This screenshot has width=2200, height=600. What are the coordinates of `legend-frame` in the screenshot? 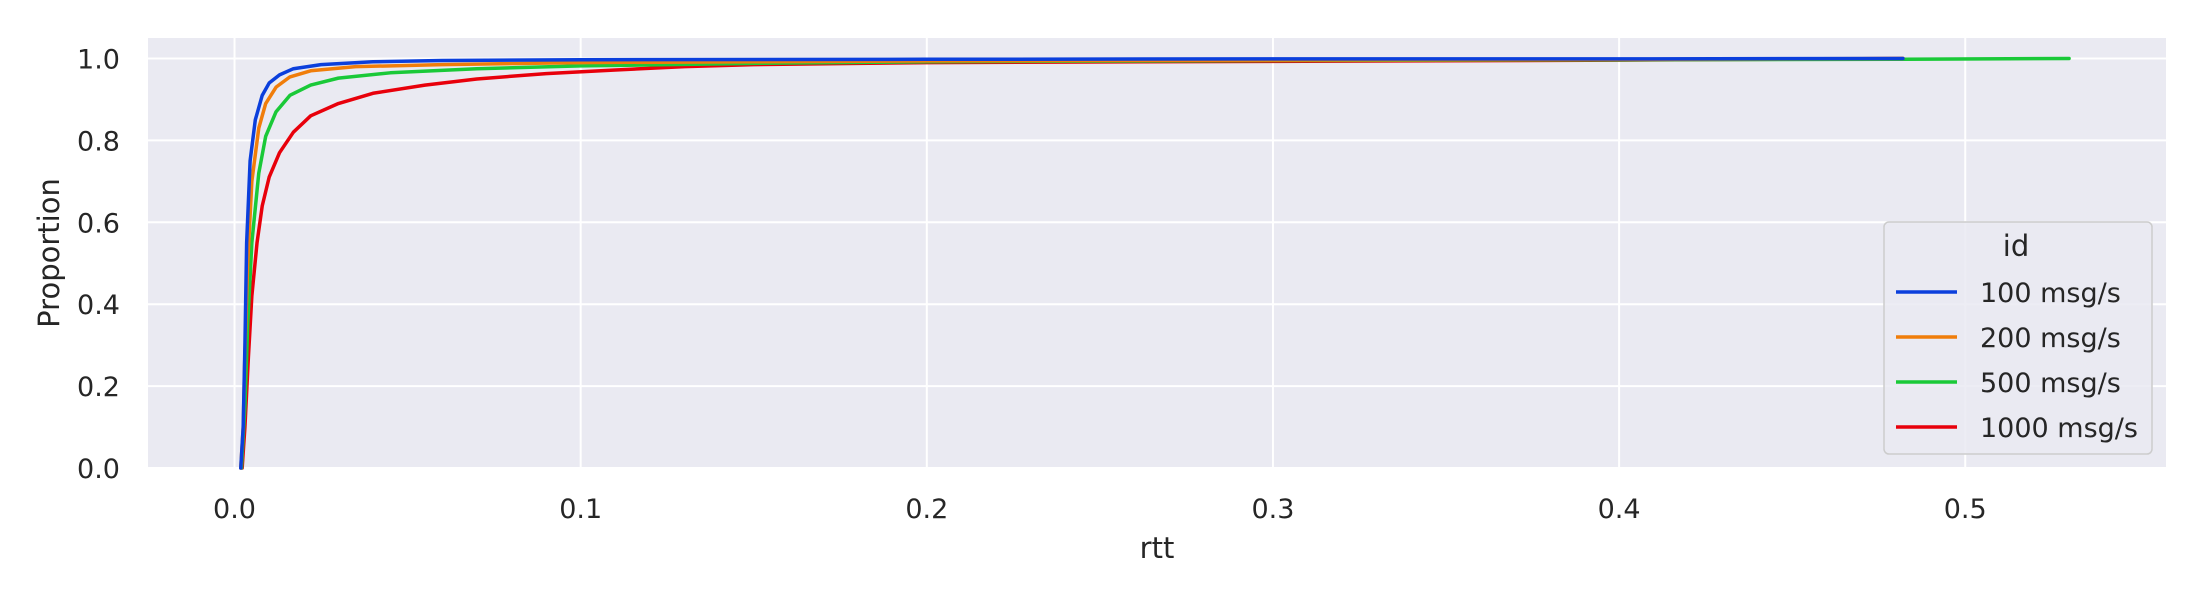 It's located at (2018, 338).